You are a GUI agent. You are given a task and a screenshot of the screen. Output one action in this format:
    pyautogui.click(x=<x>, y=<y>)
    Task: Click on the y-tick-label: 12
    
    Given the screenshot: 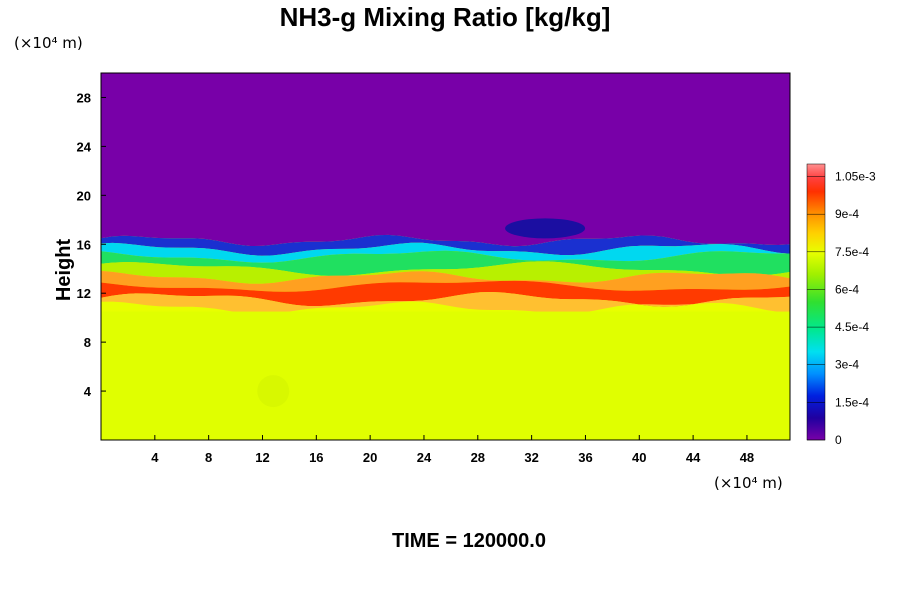 What is the action you would take?
    pyautogui.click(x=84, y=293)
    